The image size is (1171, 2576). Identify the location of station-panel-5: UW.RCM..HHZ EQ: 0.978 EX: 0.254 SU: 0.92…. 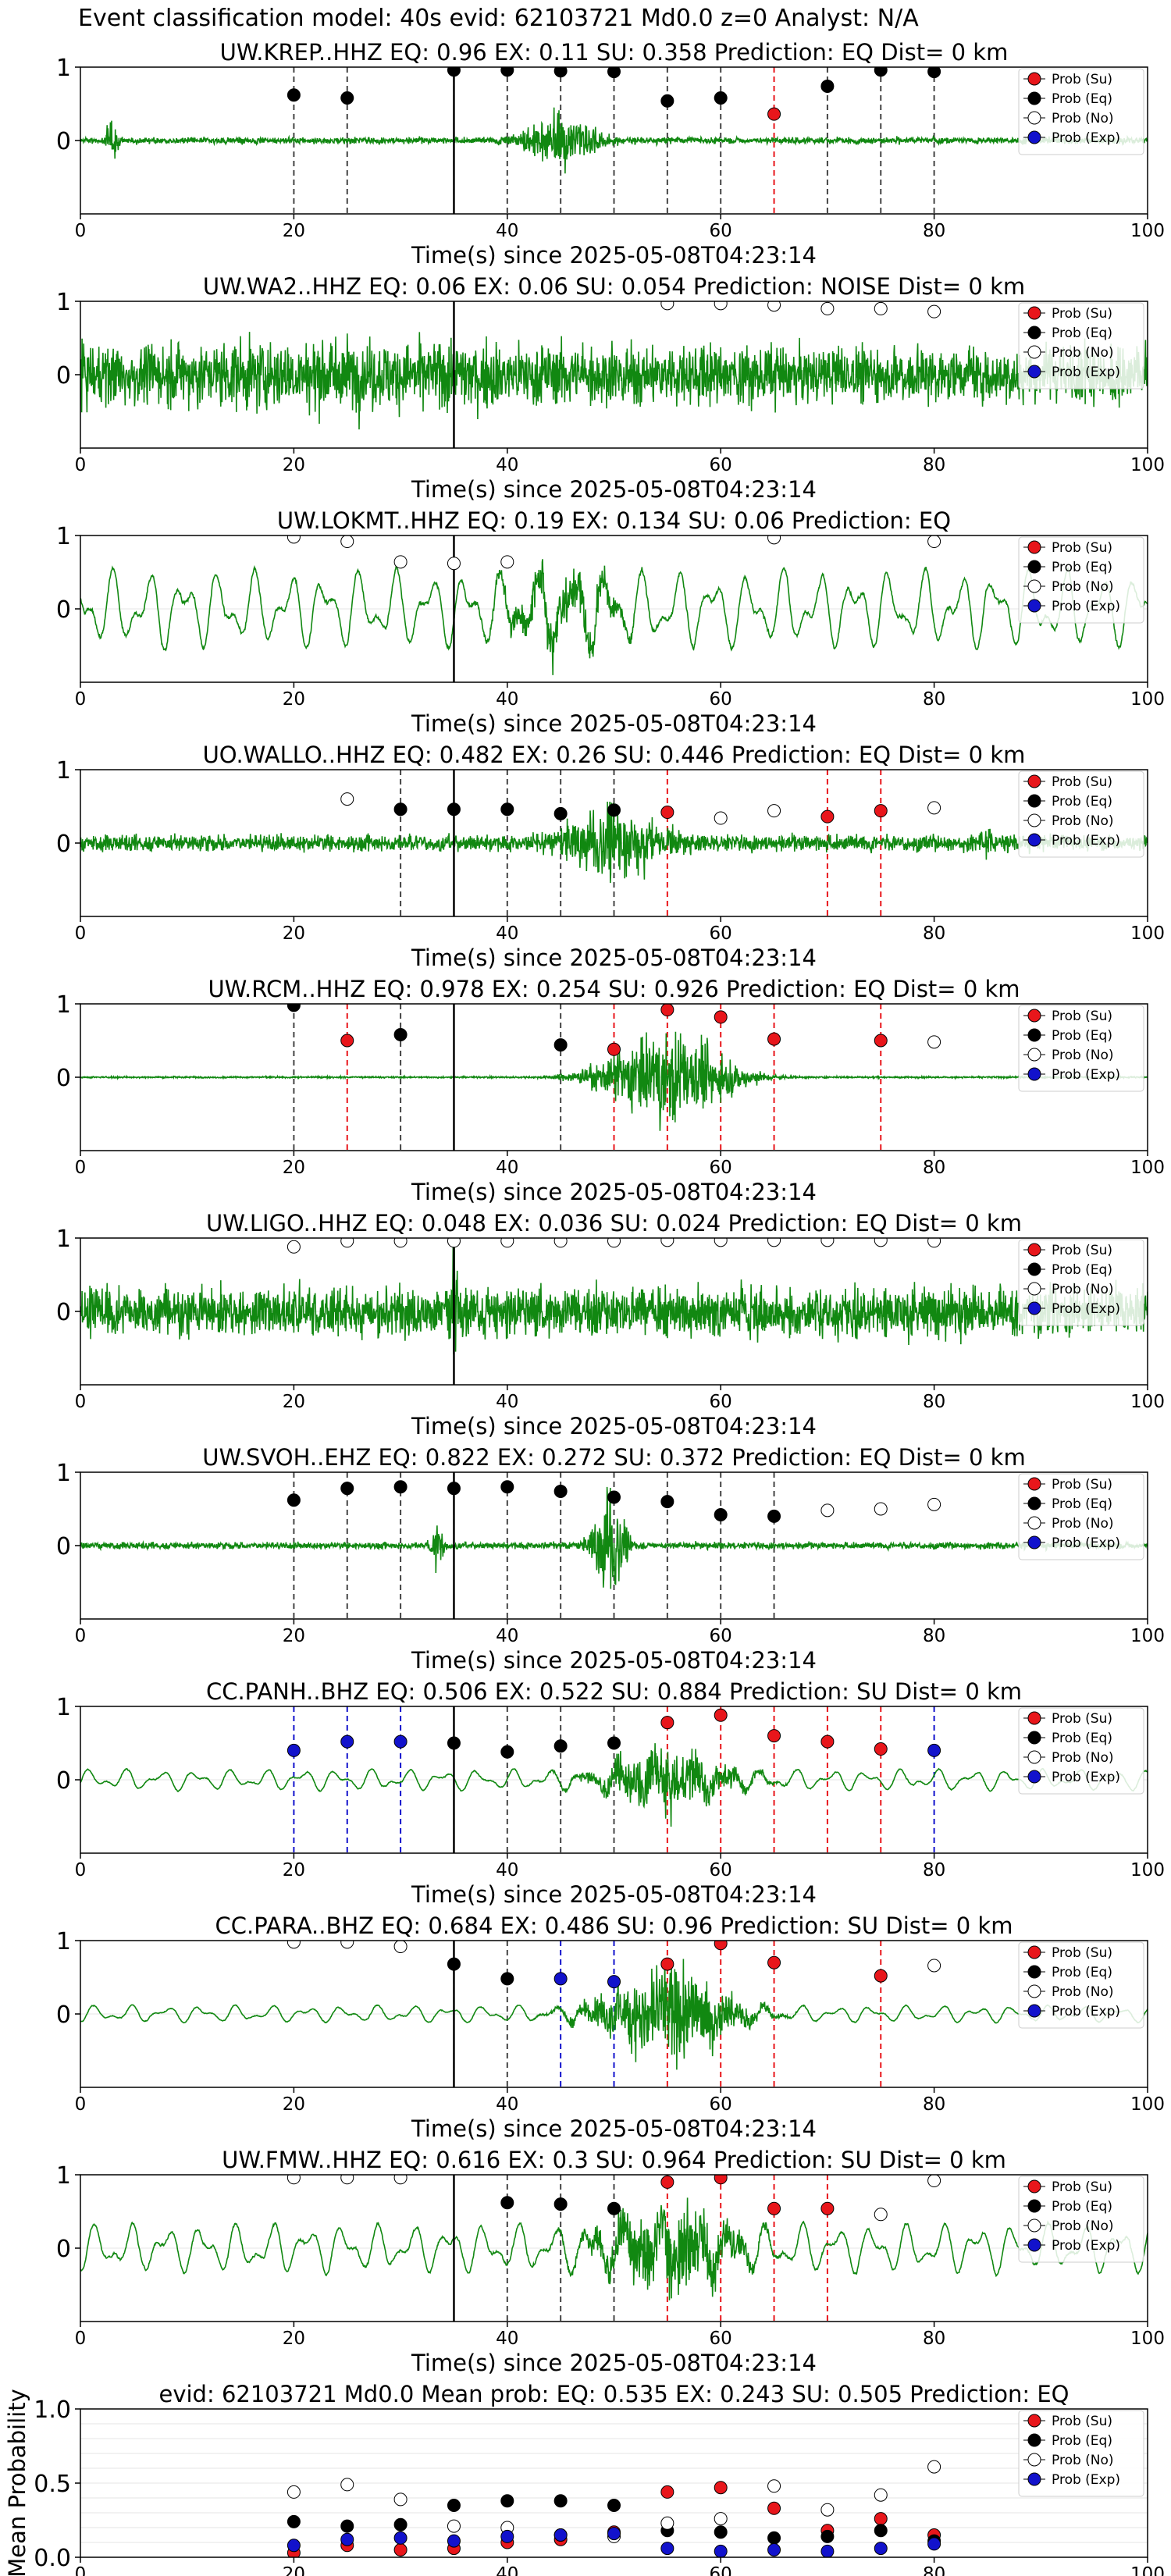
(610, 1090).